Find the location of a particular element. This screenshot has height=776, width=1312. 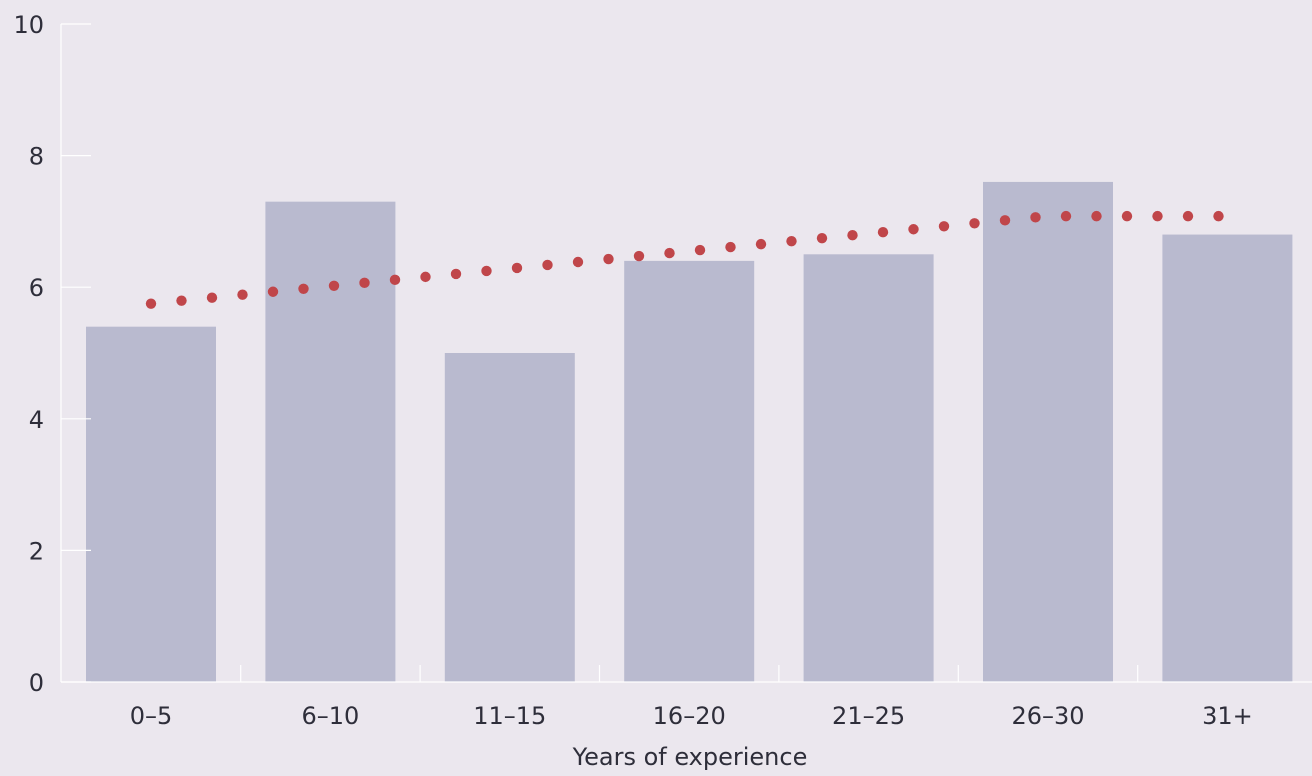

x-tick-label-1: 6–10 is located at coordinates (330, 716).